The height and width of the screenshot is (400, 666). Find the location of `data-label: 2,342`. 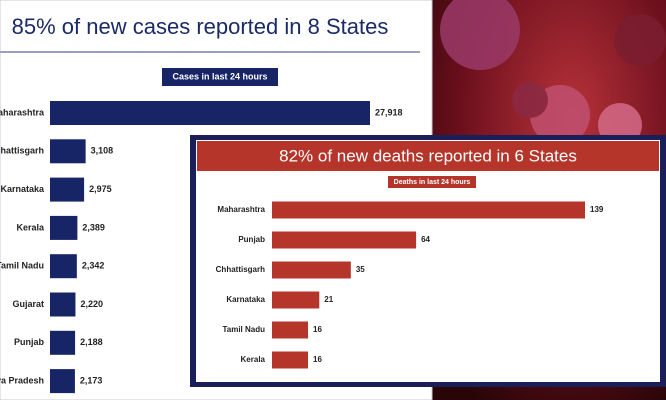

data-label: 2,342 is located at coordinates (93, 266).